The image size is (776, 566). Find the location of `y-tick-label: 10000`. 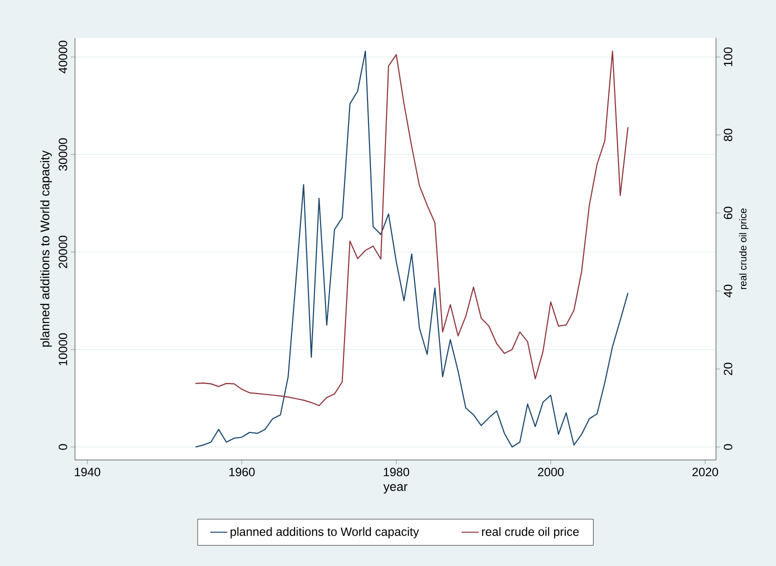

y-tick-label: 10000 is located at coordinates (63, 349).